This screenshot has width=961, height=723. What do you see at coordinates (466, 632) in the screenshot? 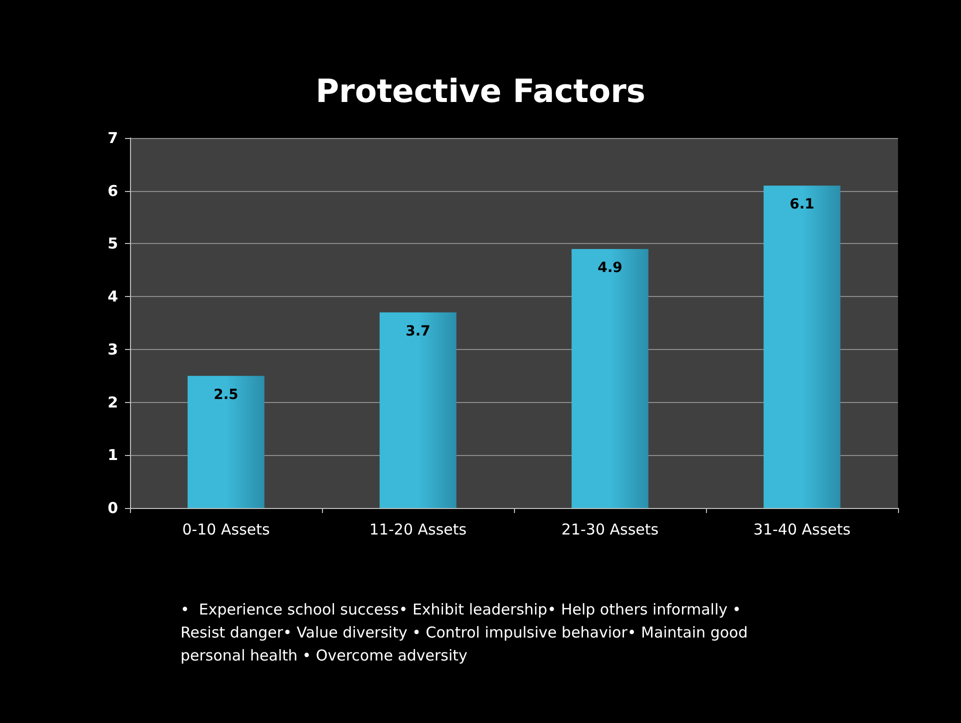
I see `text: • Experience school success• Exhibit leadership• Help others informally • Resist danger• Value diversity • Control impulsive behavior• Maintain good personal health • Overcome adversity` at bounding box center [466, 632].